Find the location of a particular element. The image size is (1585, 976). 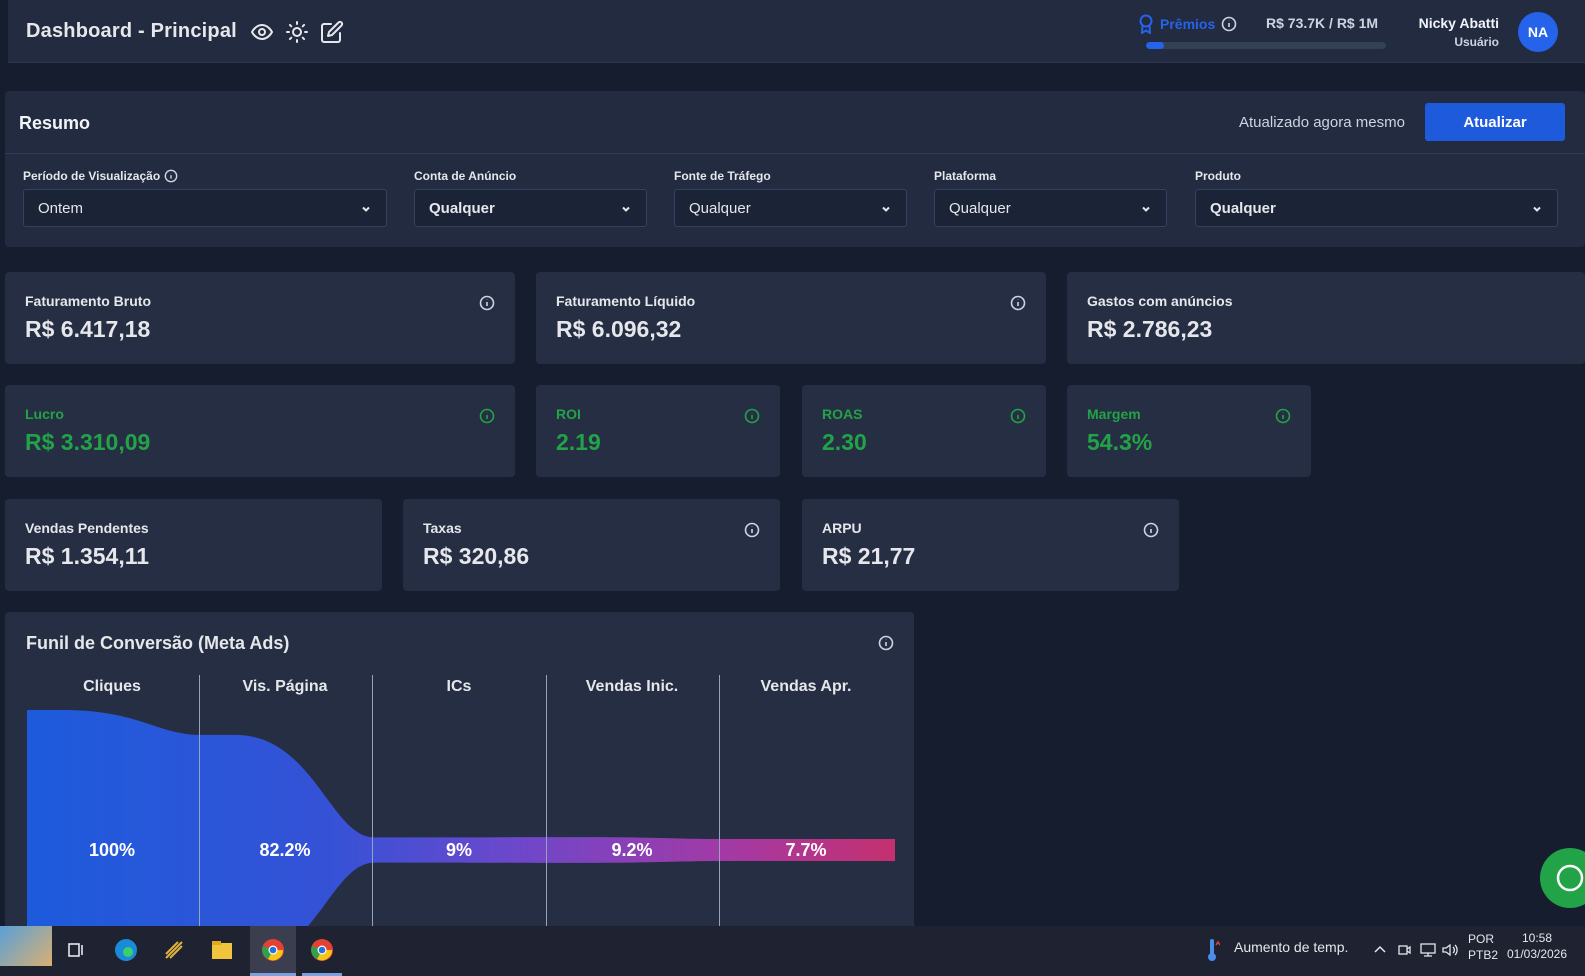

whatsapp-chat-button is located at coordinates (1562, 878).